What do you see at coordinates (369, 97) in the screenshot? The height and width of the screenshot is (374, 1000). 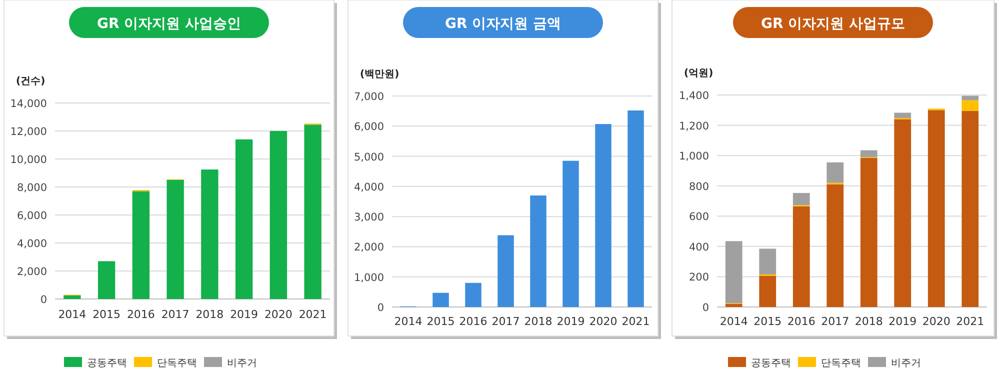 I see `y-tick-label: 7,000` at bounding box center [369, 97].